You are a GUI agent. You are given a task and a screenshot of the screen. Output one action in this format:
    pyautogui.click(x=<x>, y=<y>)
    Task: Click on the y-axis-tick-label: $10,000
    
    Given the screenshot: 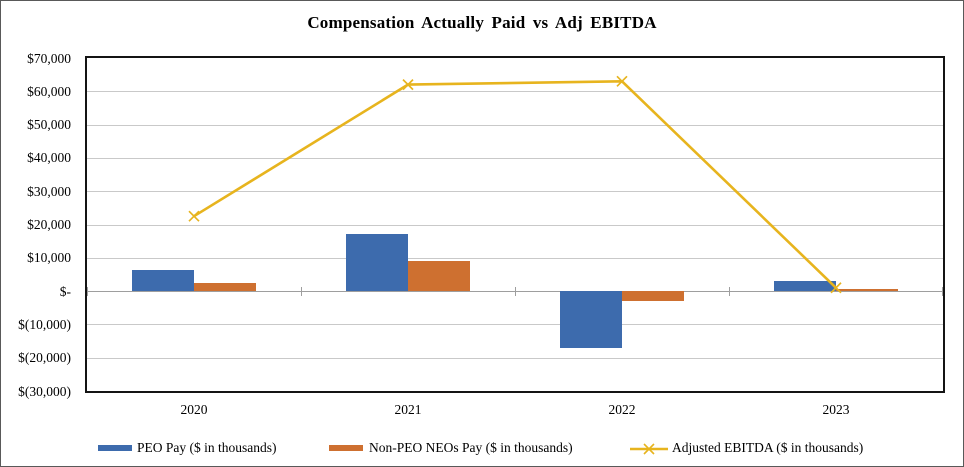 What is the action you would take?
    pyautogui.click(x=49, y=257)
    